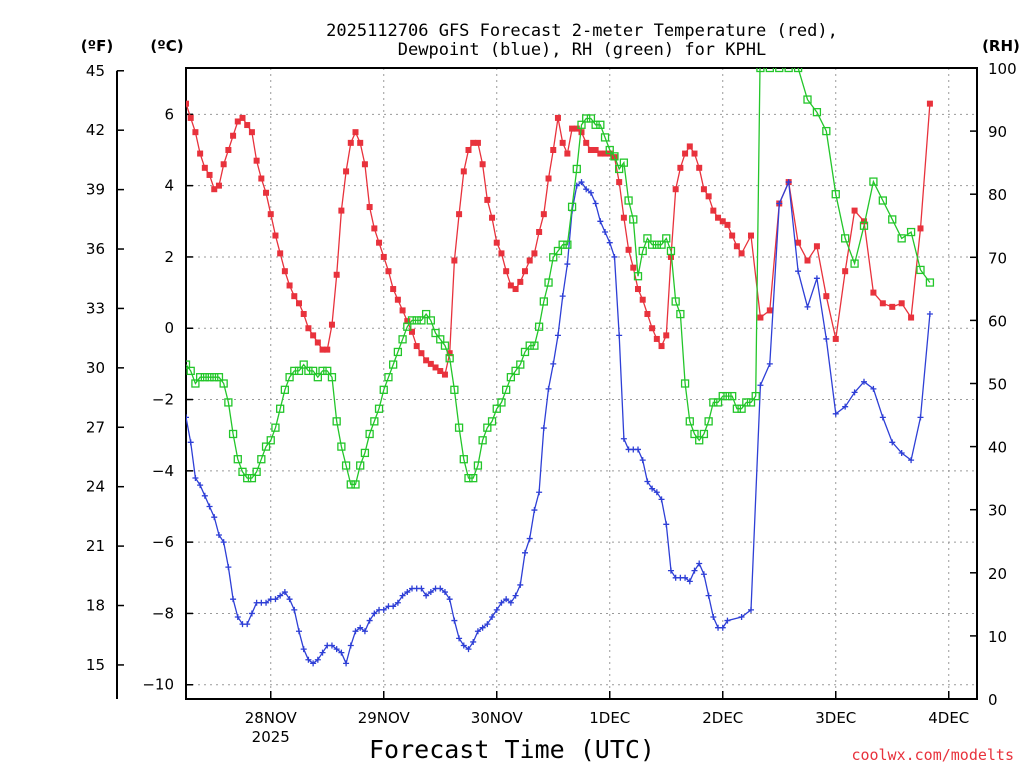 The width and height of the screenshot is (1024, 768). What do you see at coordinates (95, 606) in the screenshot?
I see `fahrenheit-tick-label: 18` at bounding box center [95, 606].